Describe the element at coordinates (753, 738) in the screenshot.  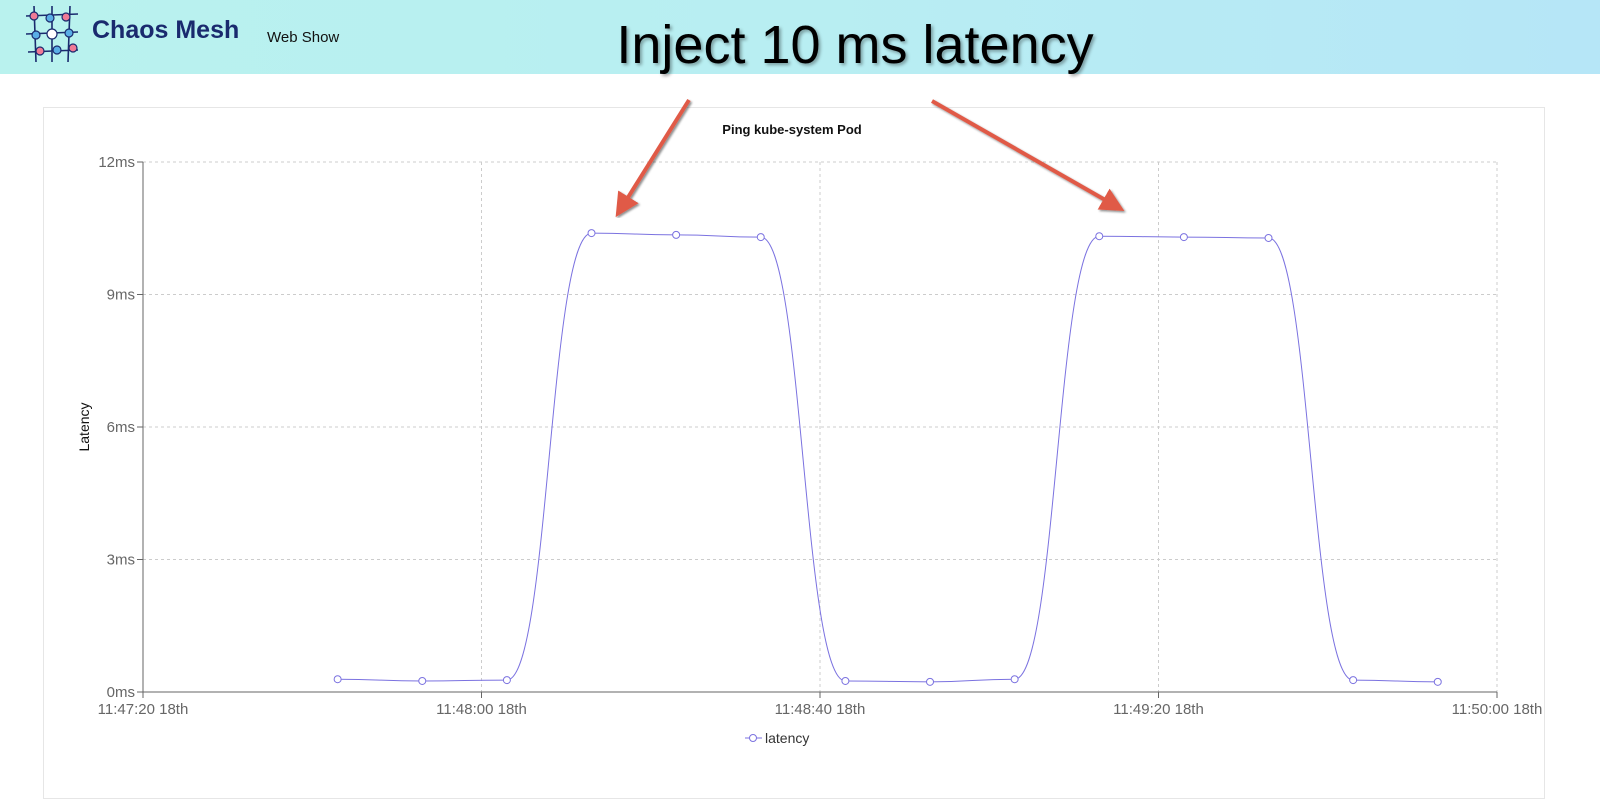
I see `legend-swatch-marker` at that location.